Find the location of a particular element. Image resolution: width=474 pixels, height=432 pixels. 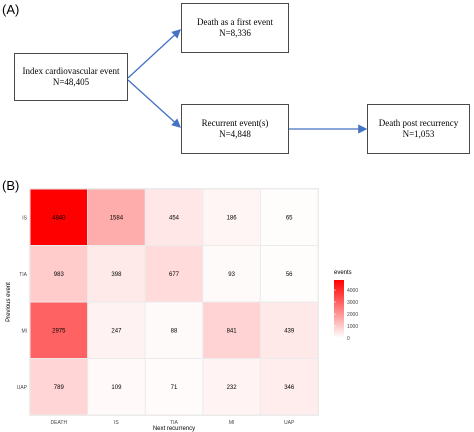

legend-color-bar is located at coordinates (339, 309).